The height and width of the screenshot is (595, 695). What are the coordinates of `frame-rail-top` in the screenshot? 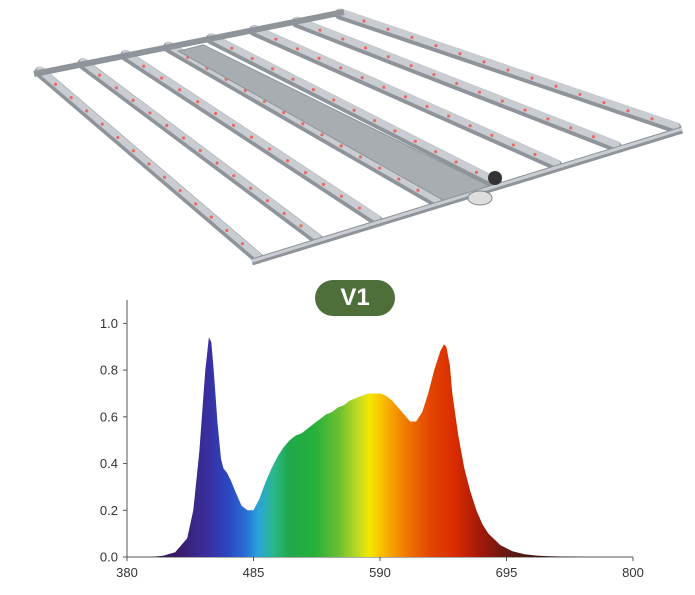 It's located at (189, 43).